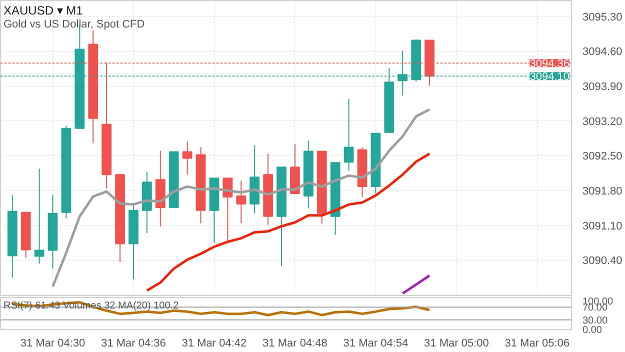 Image resolution: width=625 pixels, height=352 pixels. Describe the element at coordinates (602, 52) in the screenshot. I see `y-tick-label: 3094.60` at that location.